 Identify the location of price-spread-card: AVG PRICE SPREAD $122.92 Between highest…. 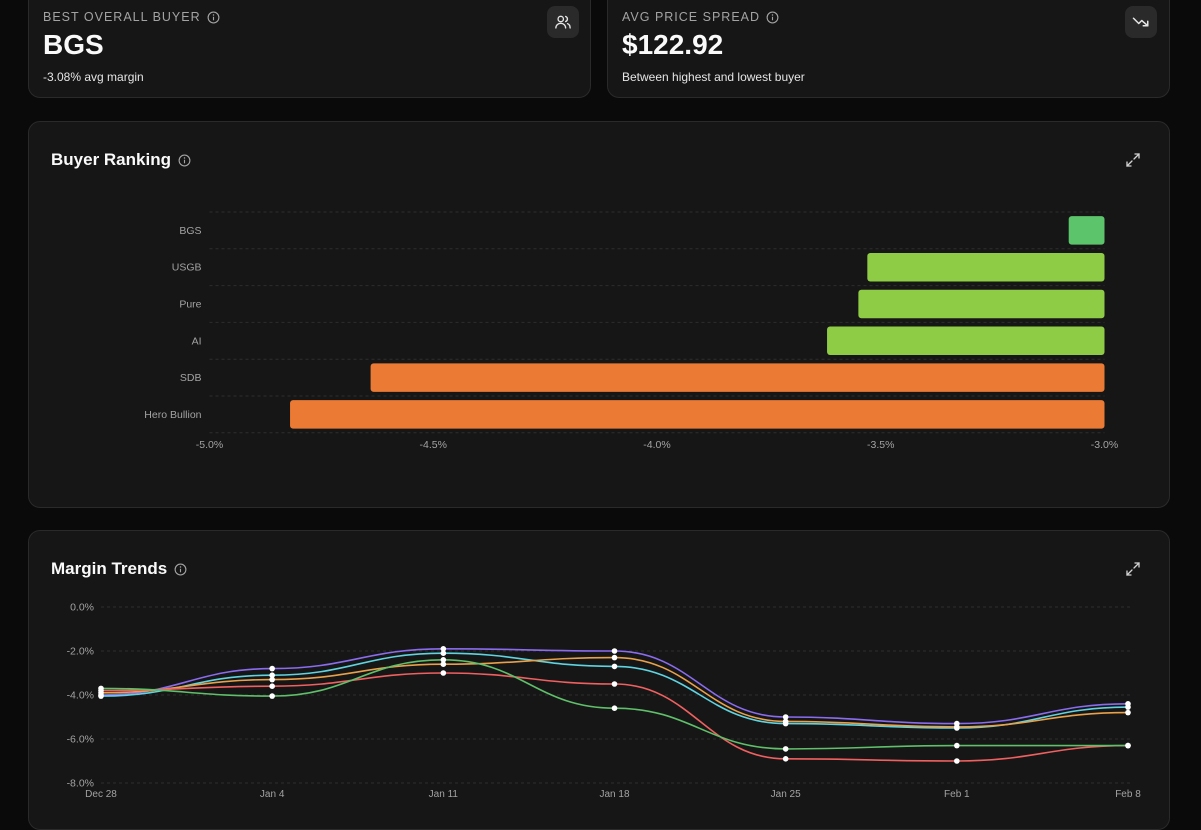
(888, 49).